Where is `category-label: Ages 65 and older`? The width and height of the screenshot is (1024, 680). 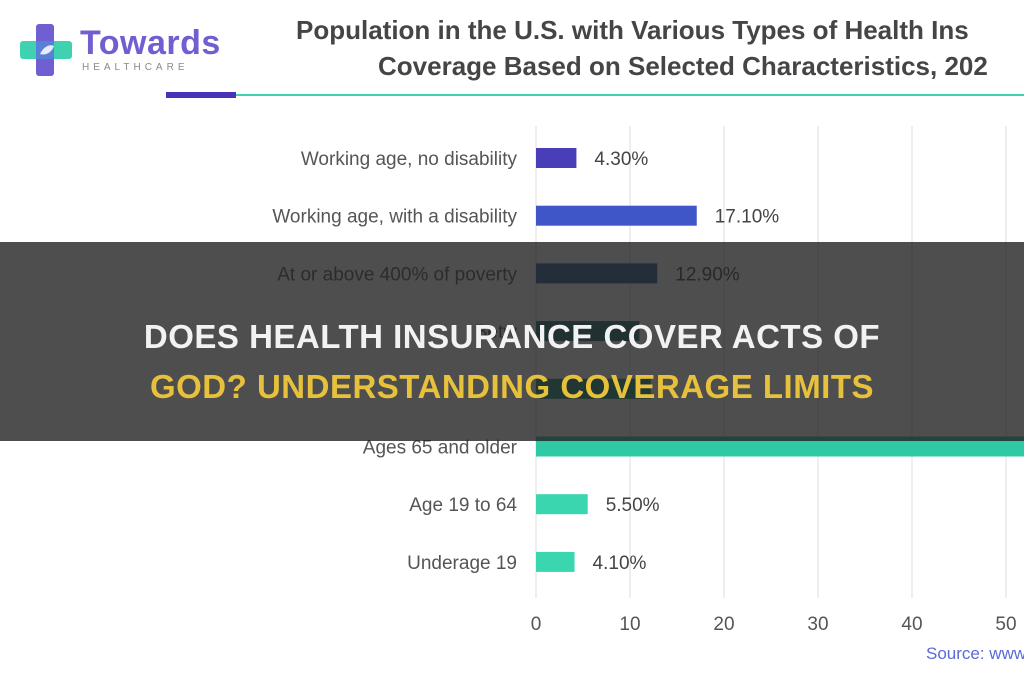 category-label: Ages 65 and older is located at coordinates (440, 448).